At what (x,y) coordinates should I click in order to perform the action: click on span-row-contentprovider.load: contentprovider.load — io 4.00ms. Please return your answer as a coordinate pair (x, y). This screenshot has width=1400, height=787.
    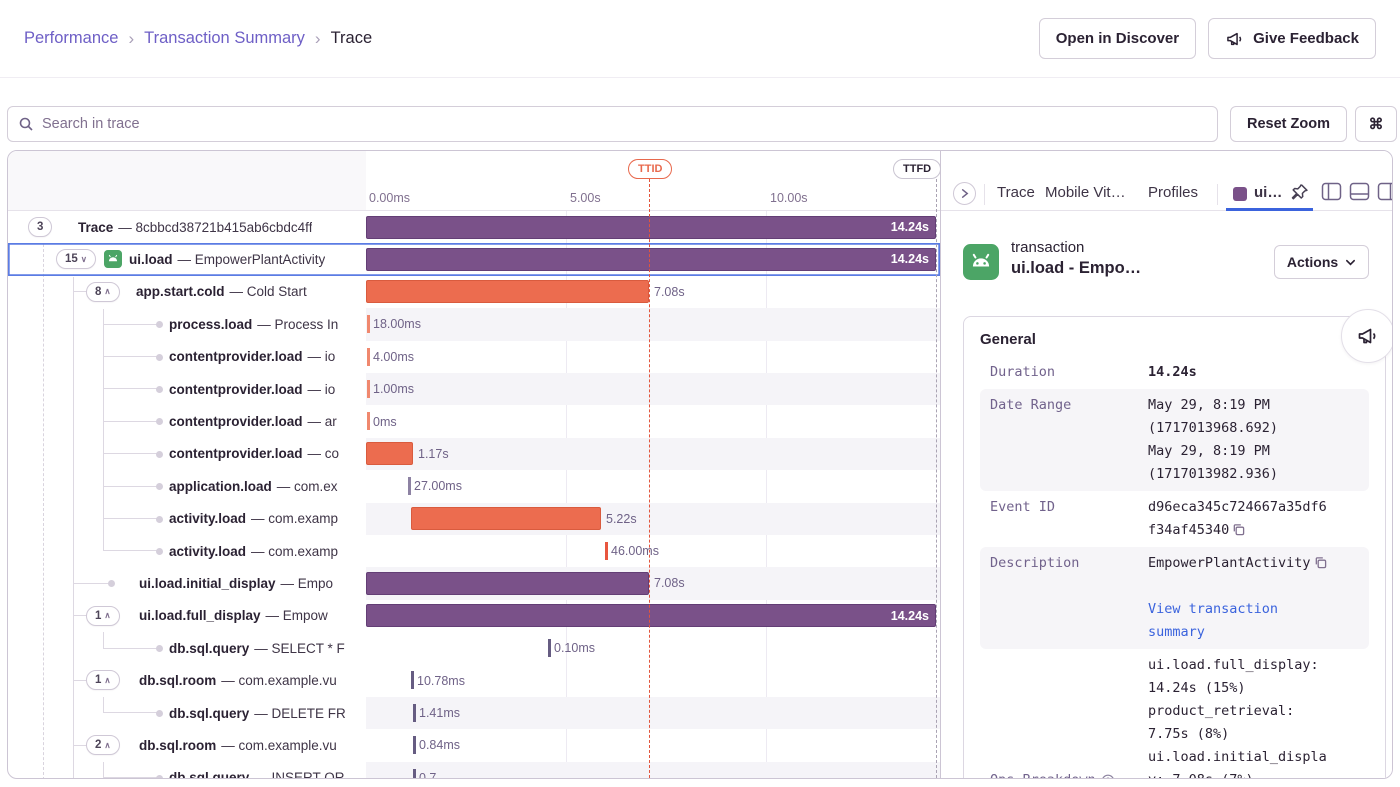
    Looking at the image, I should click on (474, 357).